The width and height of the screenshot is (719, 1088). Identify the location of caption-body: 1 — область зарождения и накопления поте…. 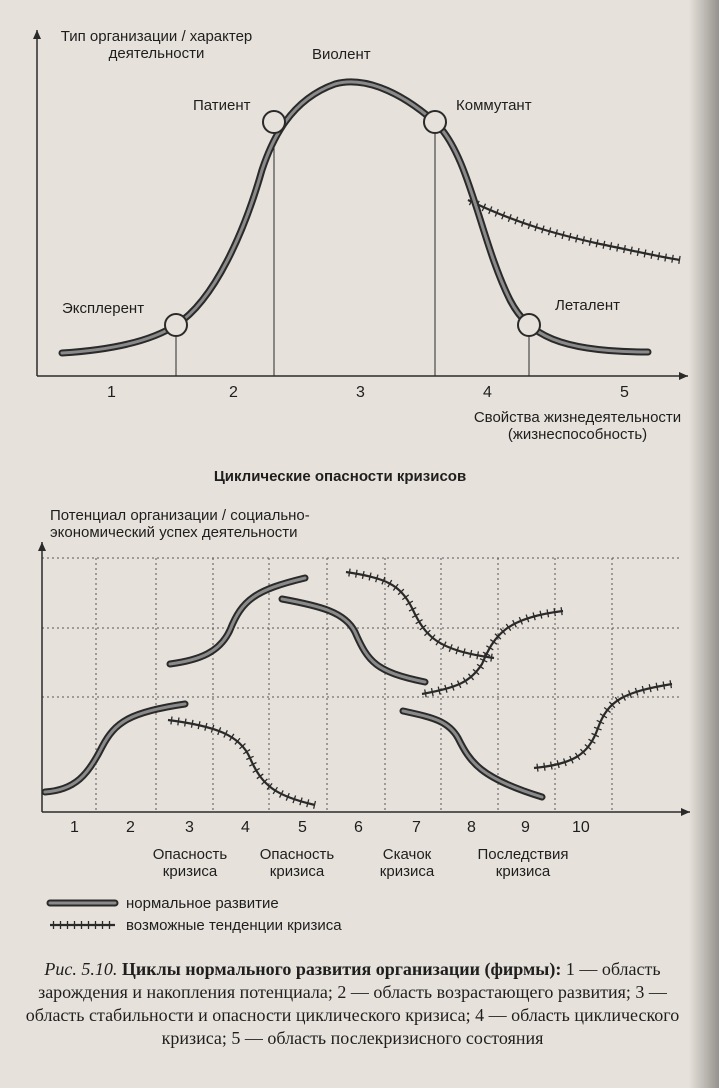
(352, 1003).